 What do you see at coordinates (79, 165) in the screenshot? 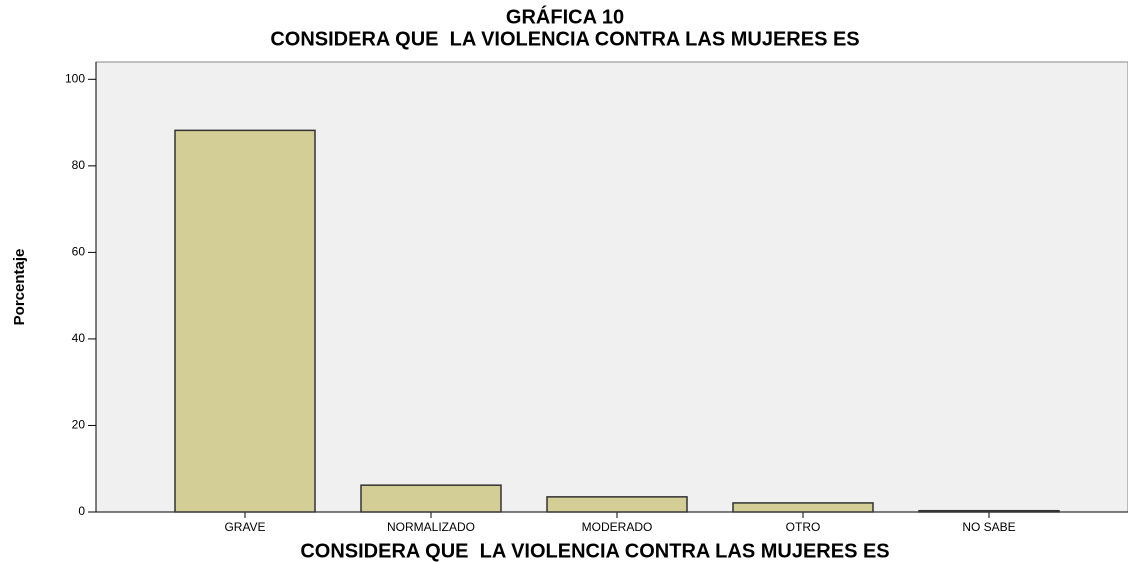
I see `y-tick-label: 80` at bounding box center [79, 165].